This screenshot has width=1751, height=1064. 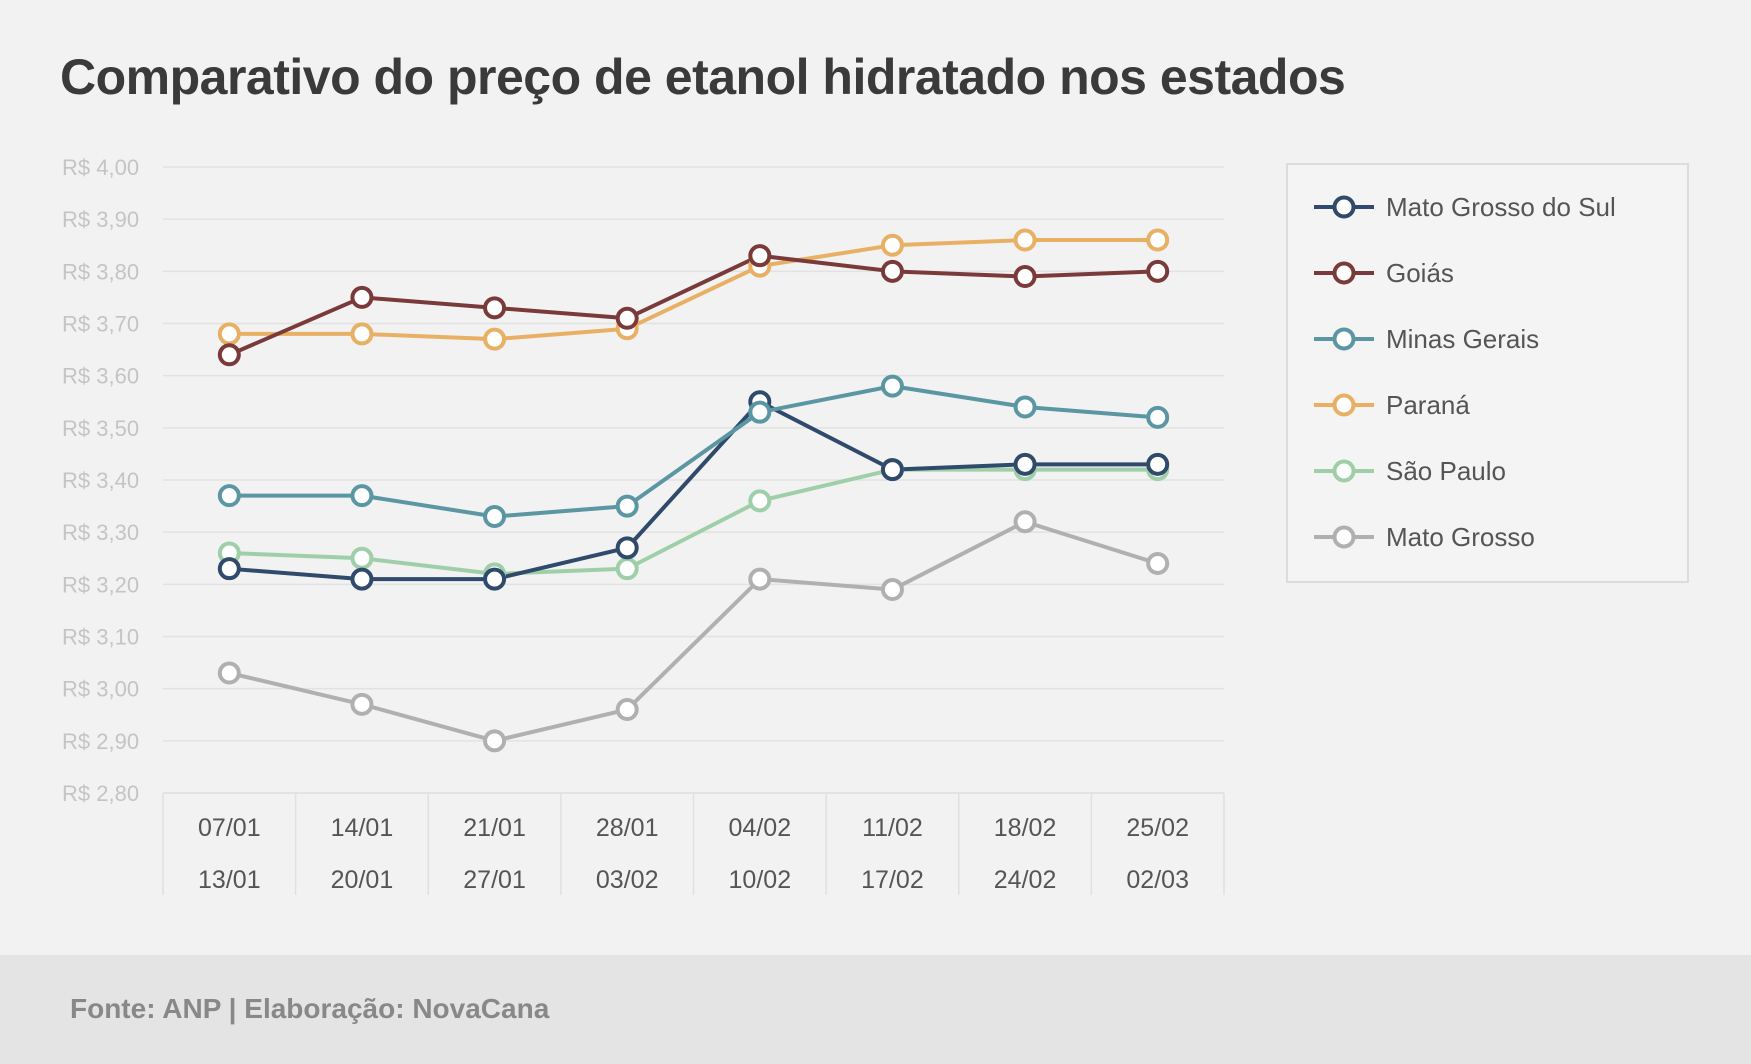 What do you see at coordinates (494, 880) in the screenshot?
I see `x-tick-label: 27/01` at bounding box center [494, 880].